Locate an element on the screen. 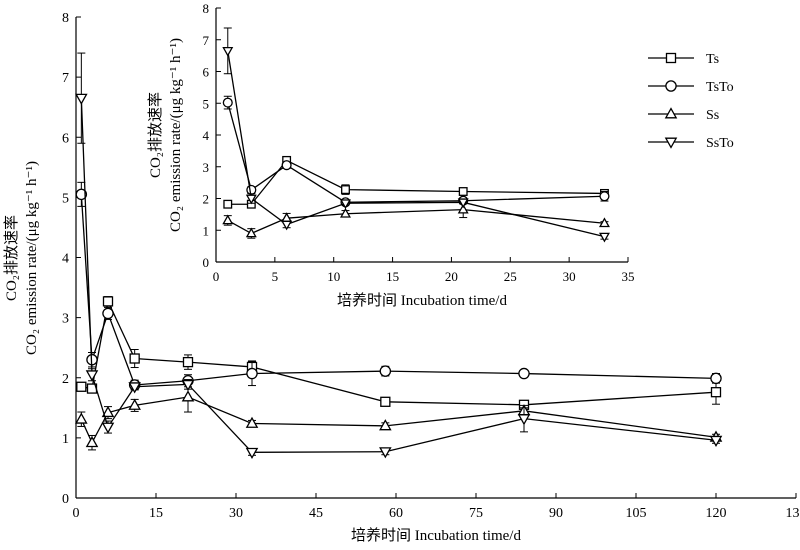 This screenshot has height=550, width=800. inset-x-tick-label: 0 is located at coordinates (216, 276).